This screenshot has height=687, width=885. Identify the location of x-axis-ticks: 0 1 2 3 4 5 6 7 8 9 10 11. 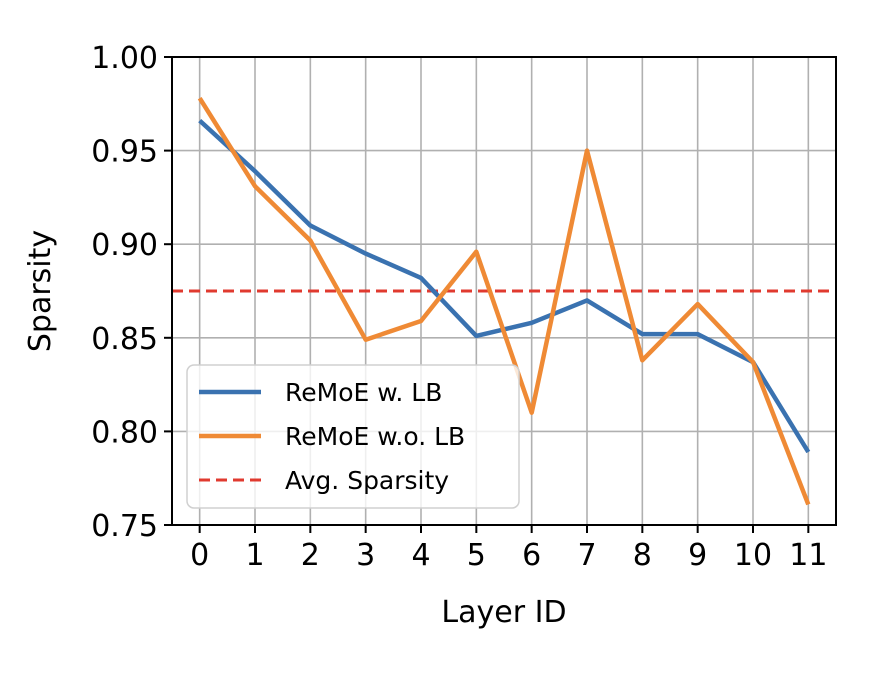
(508, 549).